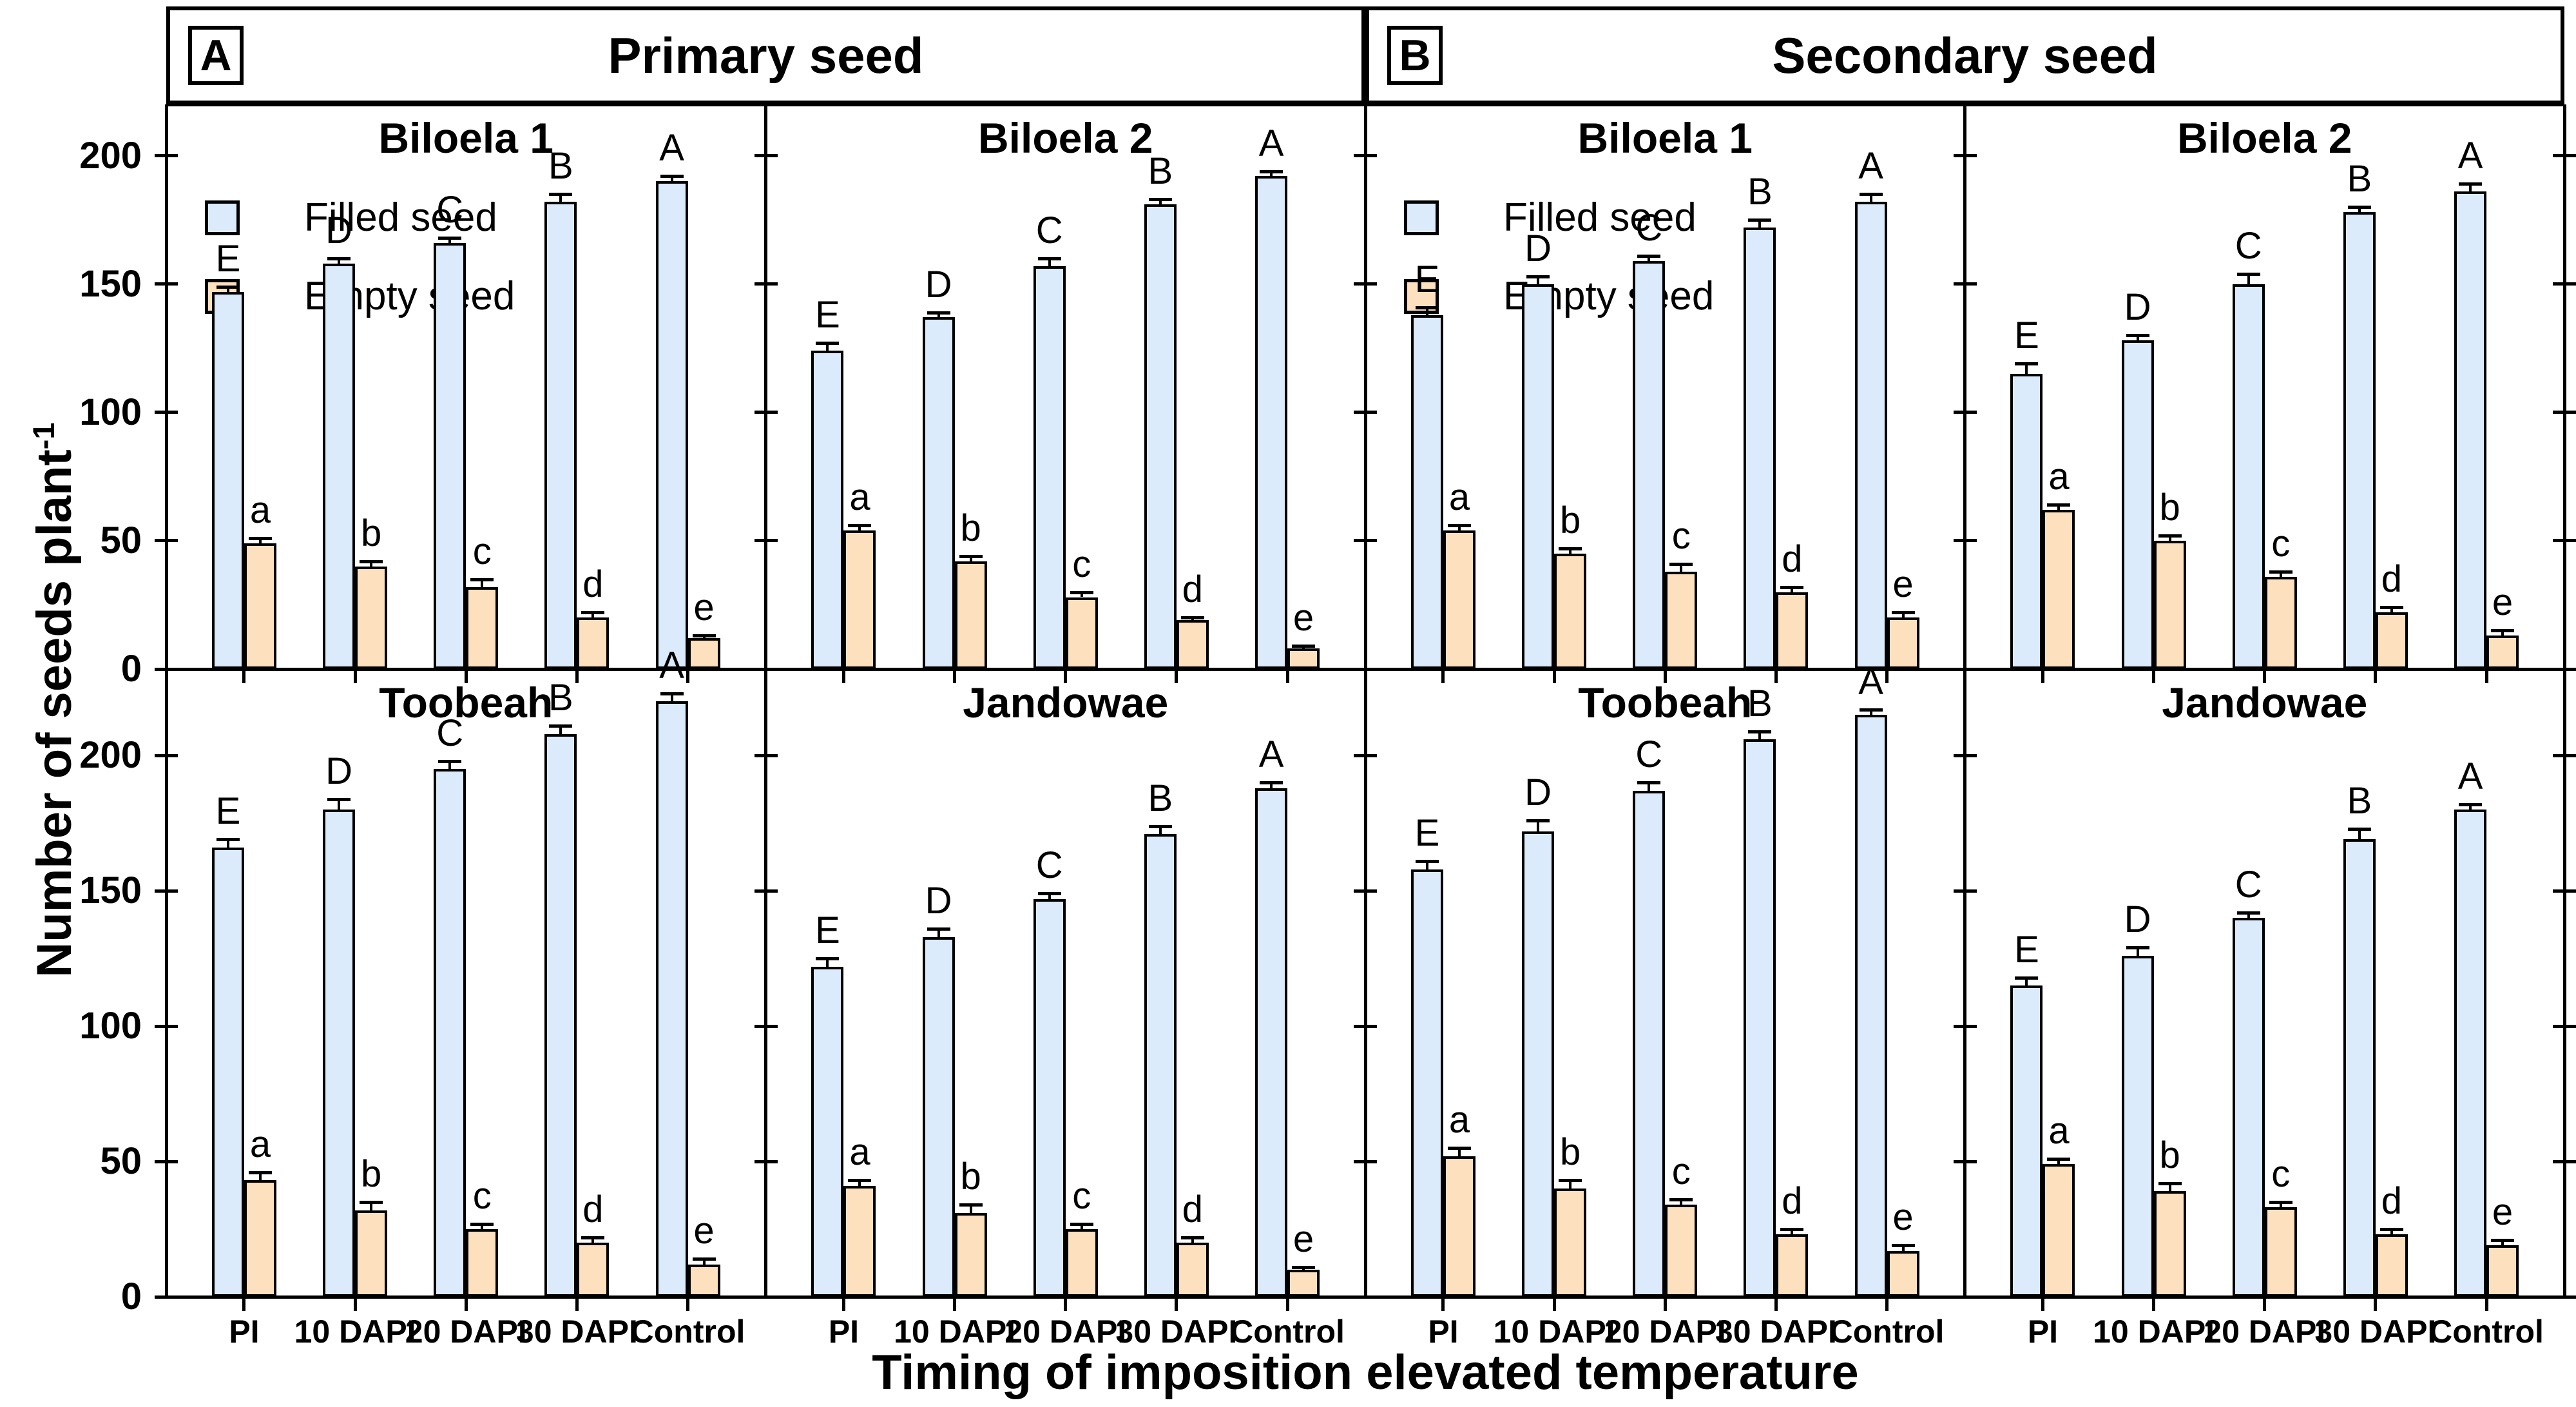  I want to click on y-tick-label: 100, so click(110, 1026).